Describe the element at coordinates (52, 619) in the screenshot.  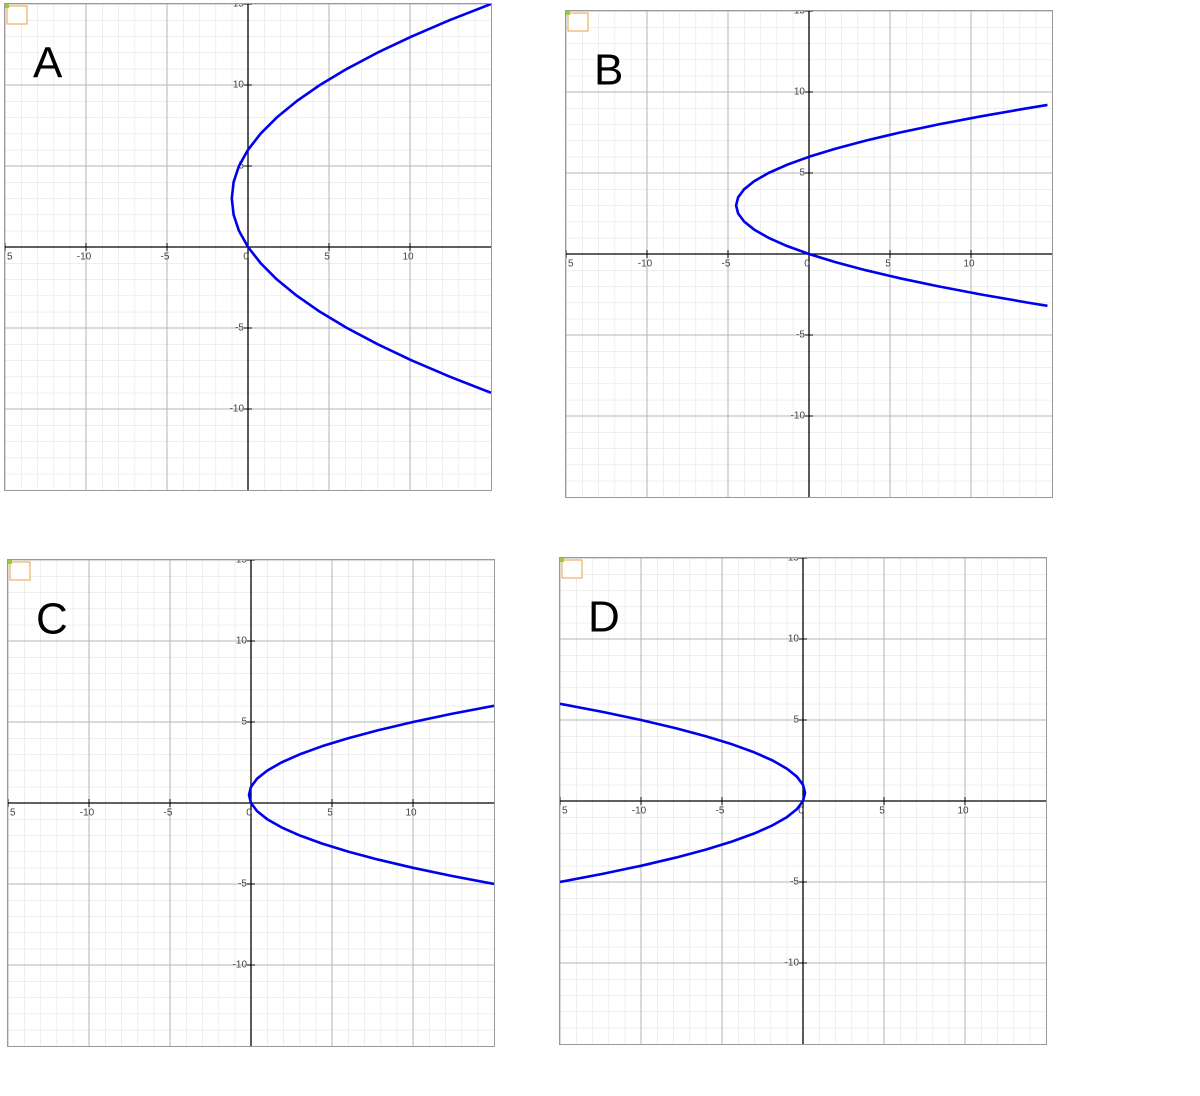
I see `chart-title: C` at that location.